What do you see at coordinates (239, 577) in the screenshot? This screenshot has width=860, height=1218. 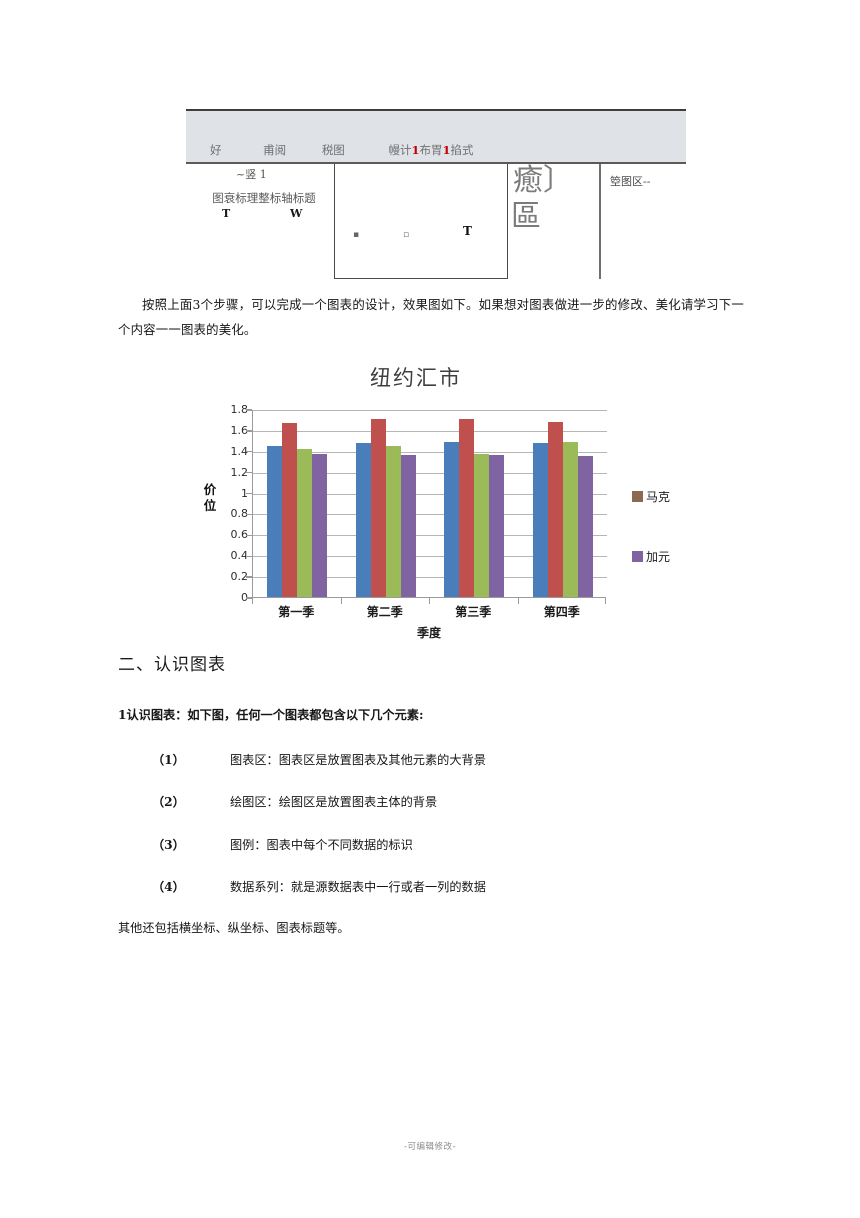 I see `chart-y-tick: 0.2` at bounding box center [239, 577].